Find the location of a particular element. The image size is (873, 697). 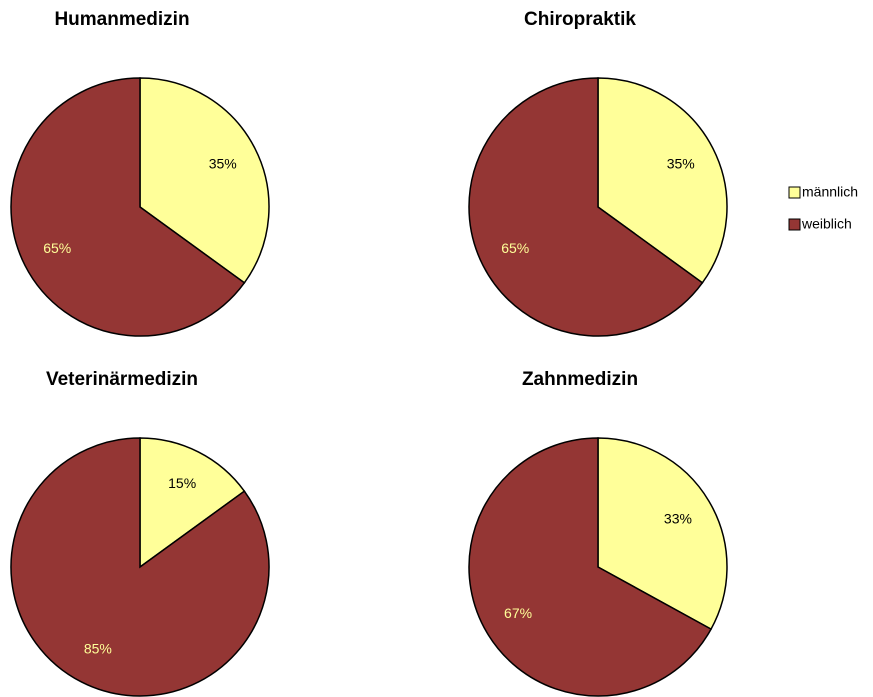

slice-label: 67% is located at coordinates (518, 613).